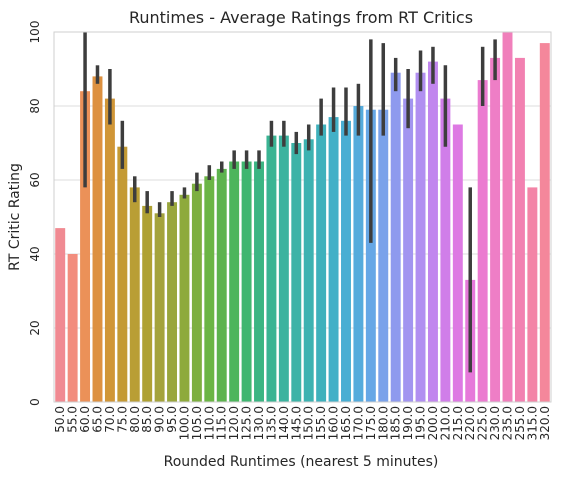  I want to click on x-tick-label: 110.0, so click(209, 423).